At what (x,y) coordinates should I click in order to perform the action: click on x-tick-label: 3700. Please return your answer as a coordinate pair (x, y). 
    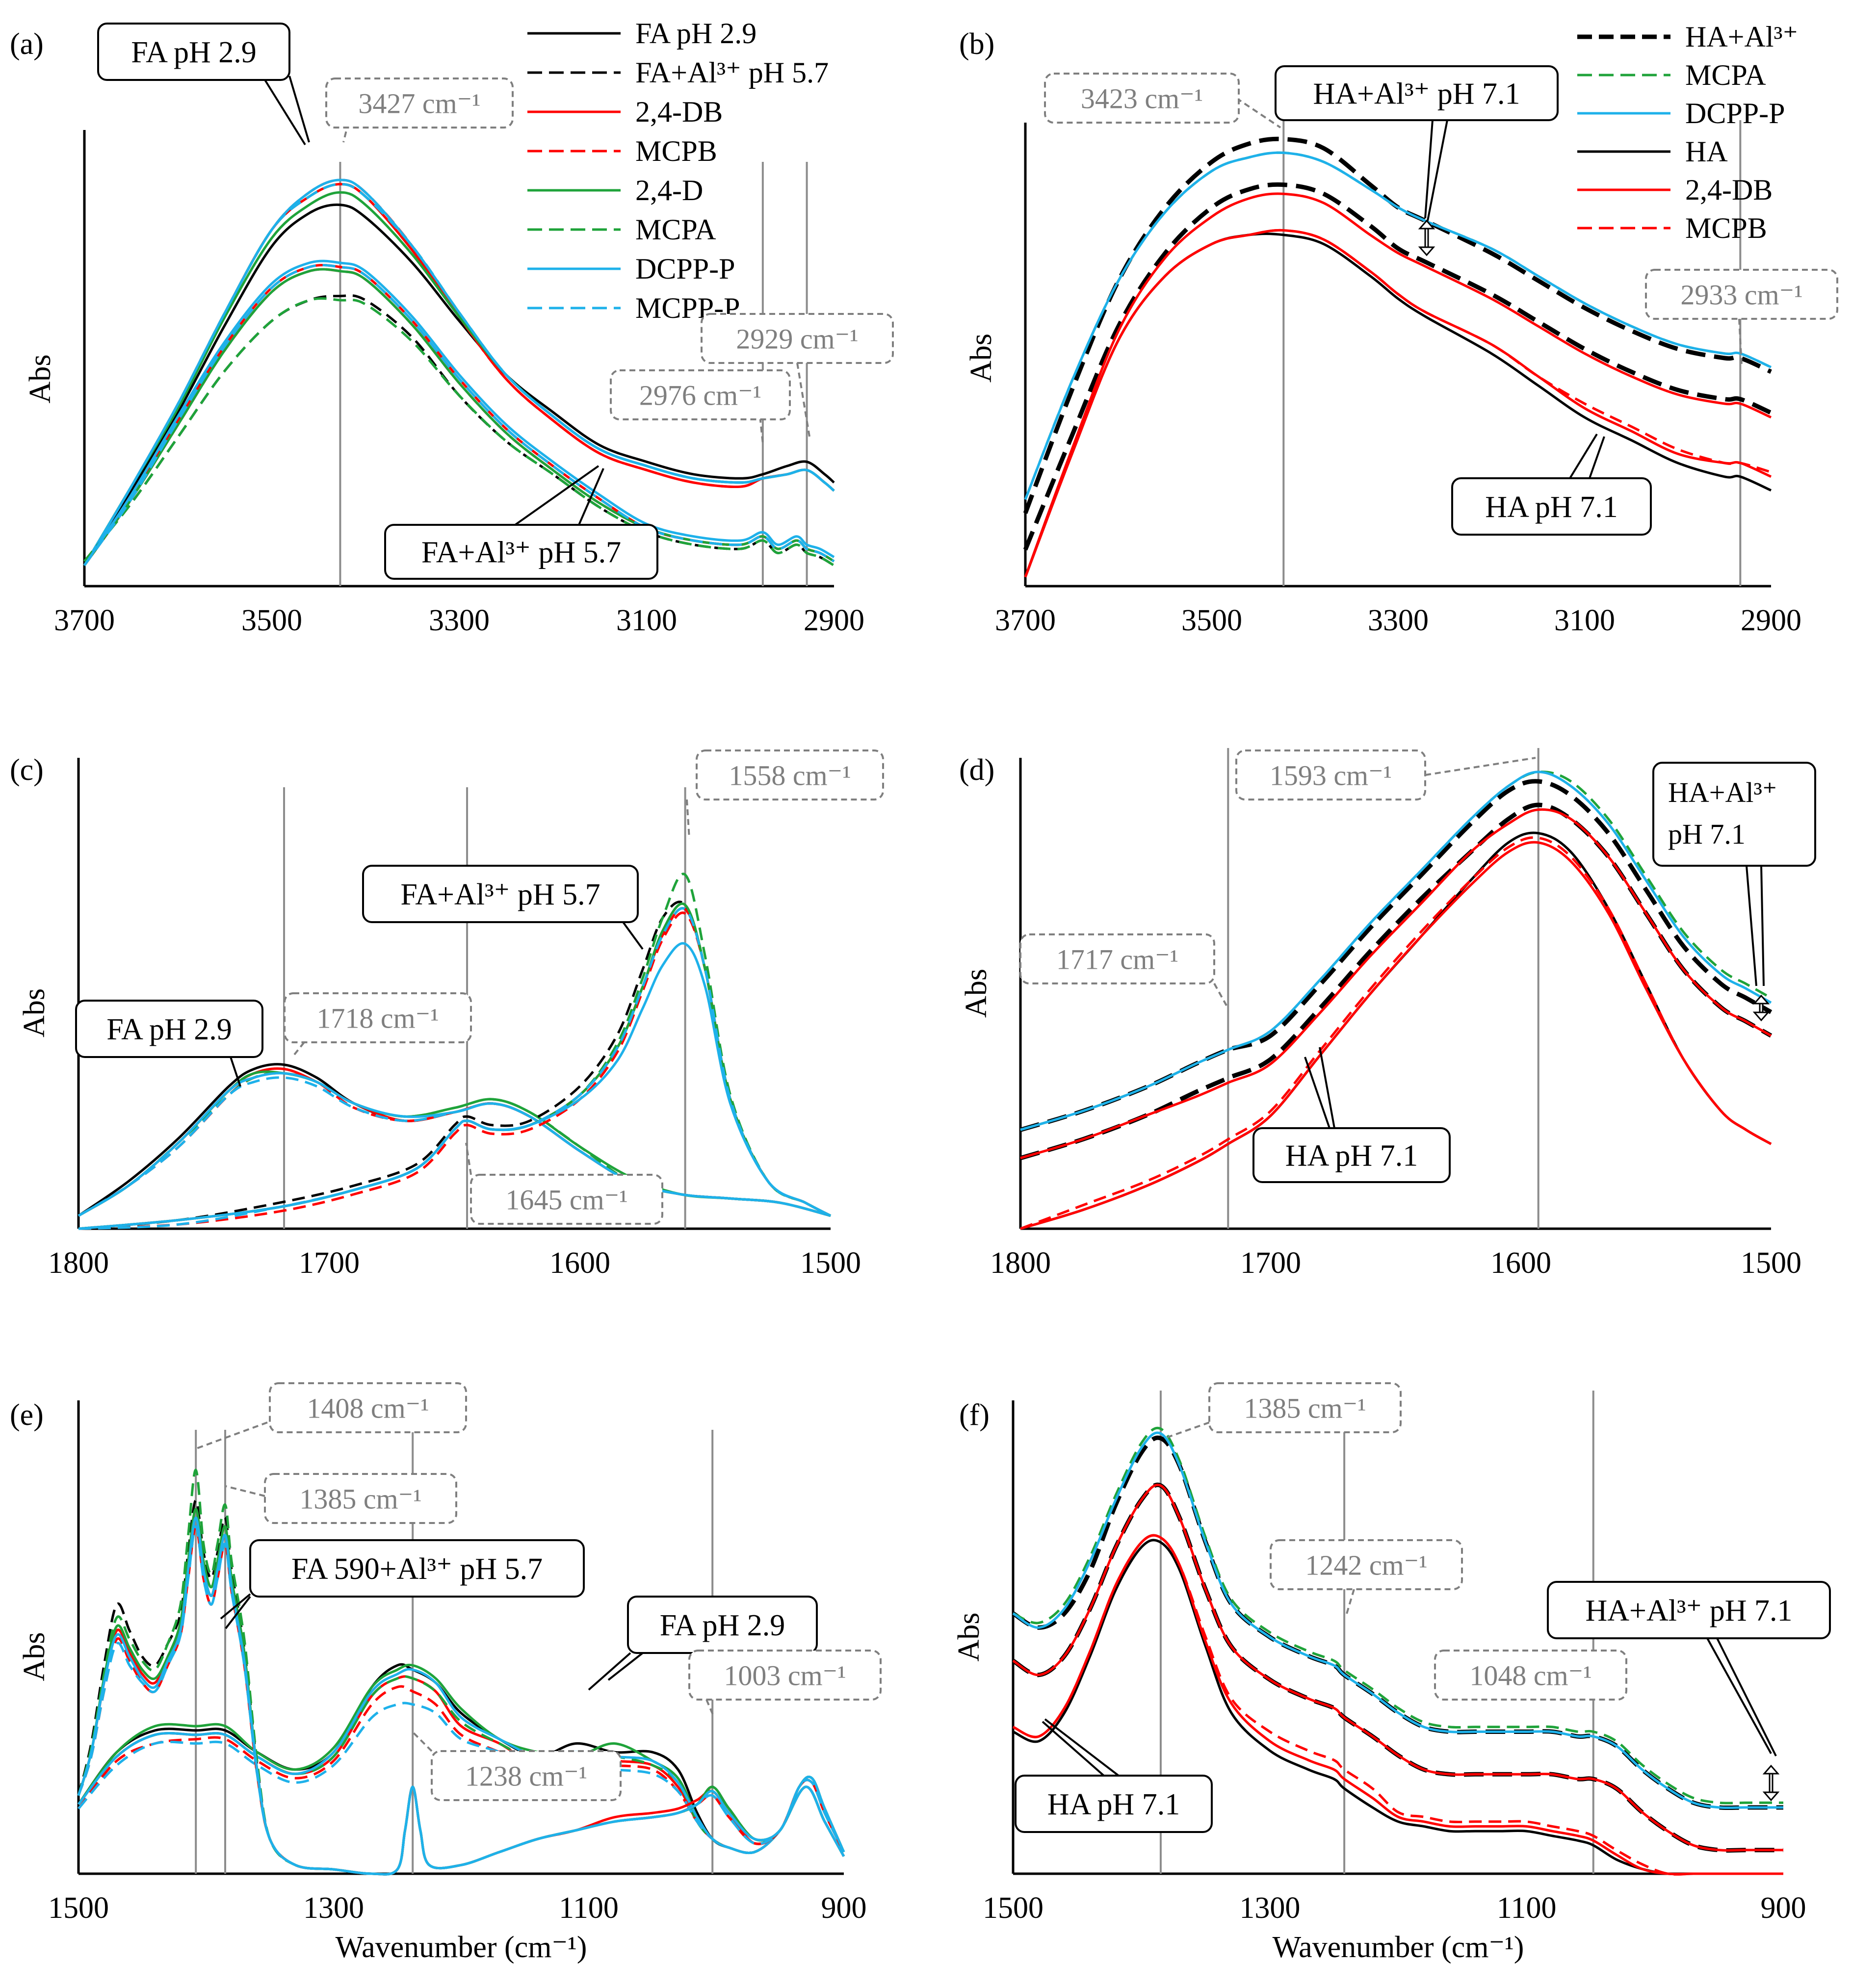
    Looking at the image, I should click on (1025, 620).